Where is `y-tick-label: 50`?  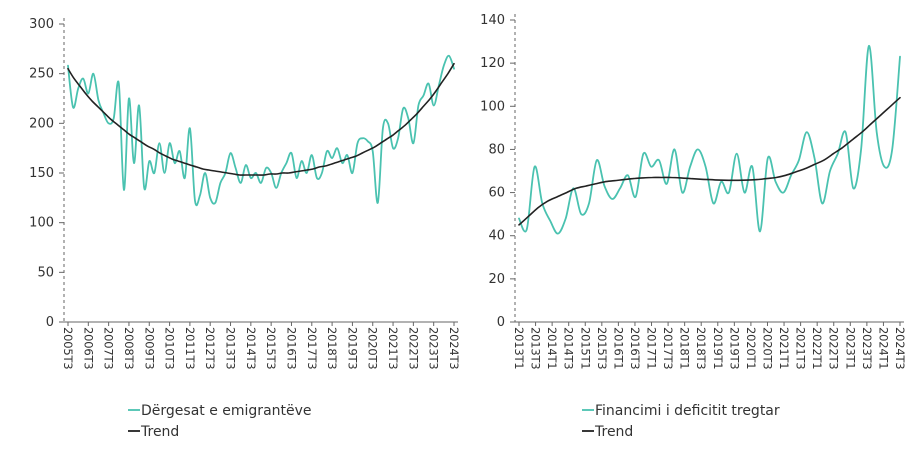 y-tick-label: 50 is located at coordinates (45, 272).